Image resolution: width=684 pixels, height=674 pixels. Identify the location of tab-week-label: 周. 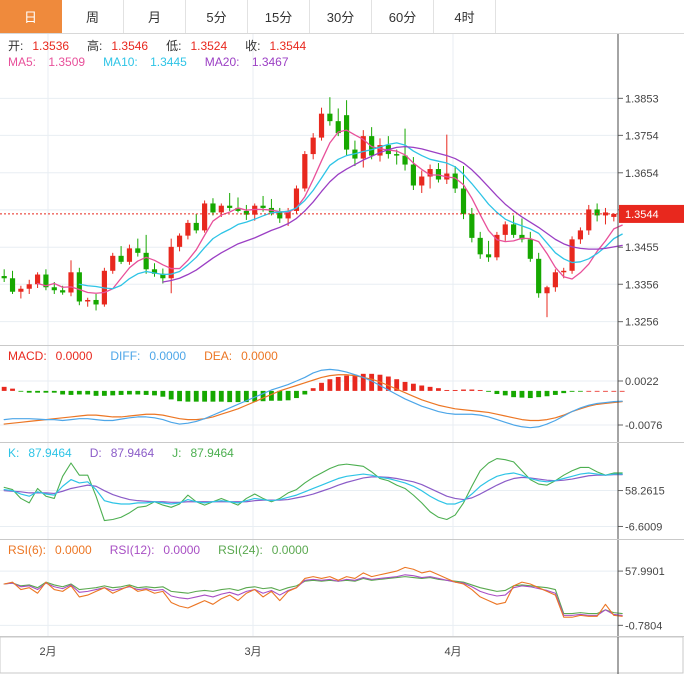
(92, 17).